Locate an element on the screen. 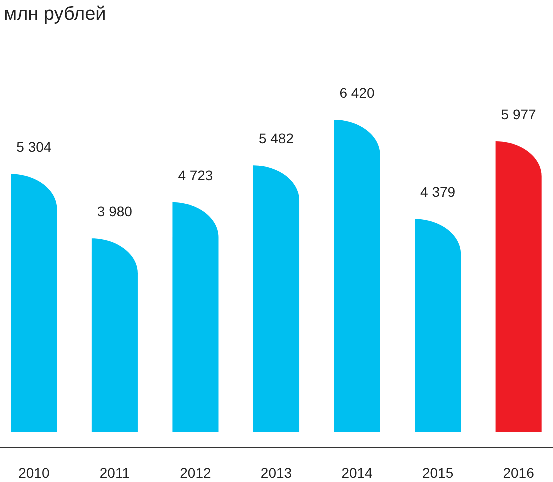 The image size is (553, 482). x-tick-label: 2011 is located at coordinates (115, 473).